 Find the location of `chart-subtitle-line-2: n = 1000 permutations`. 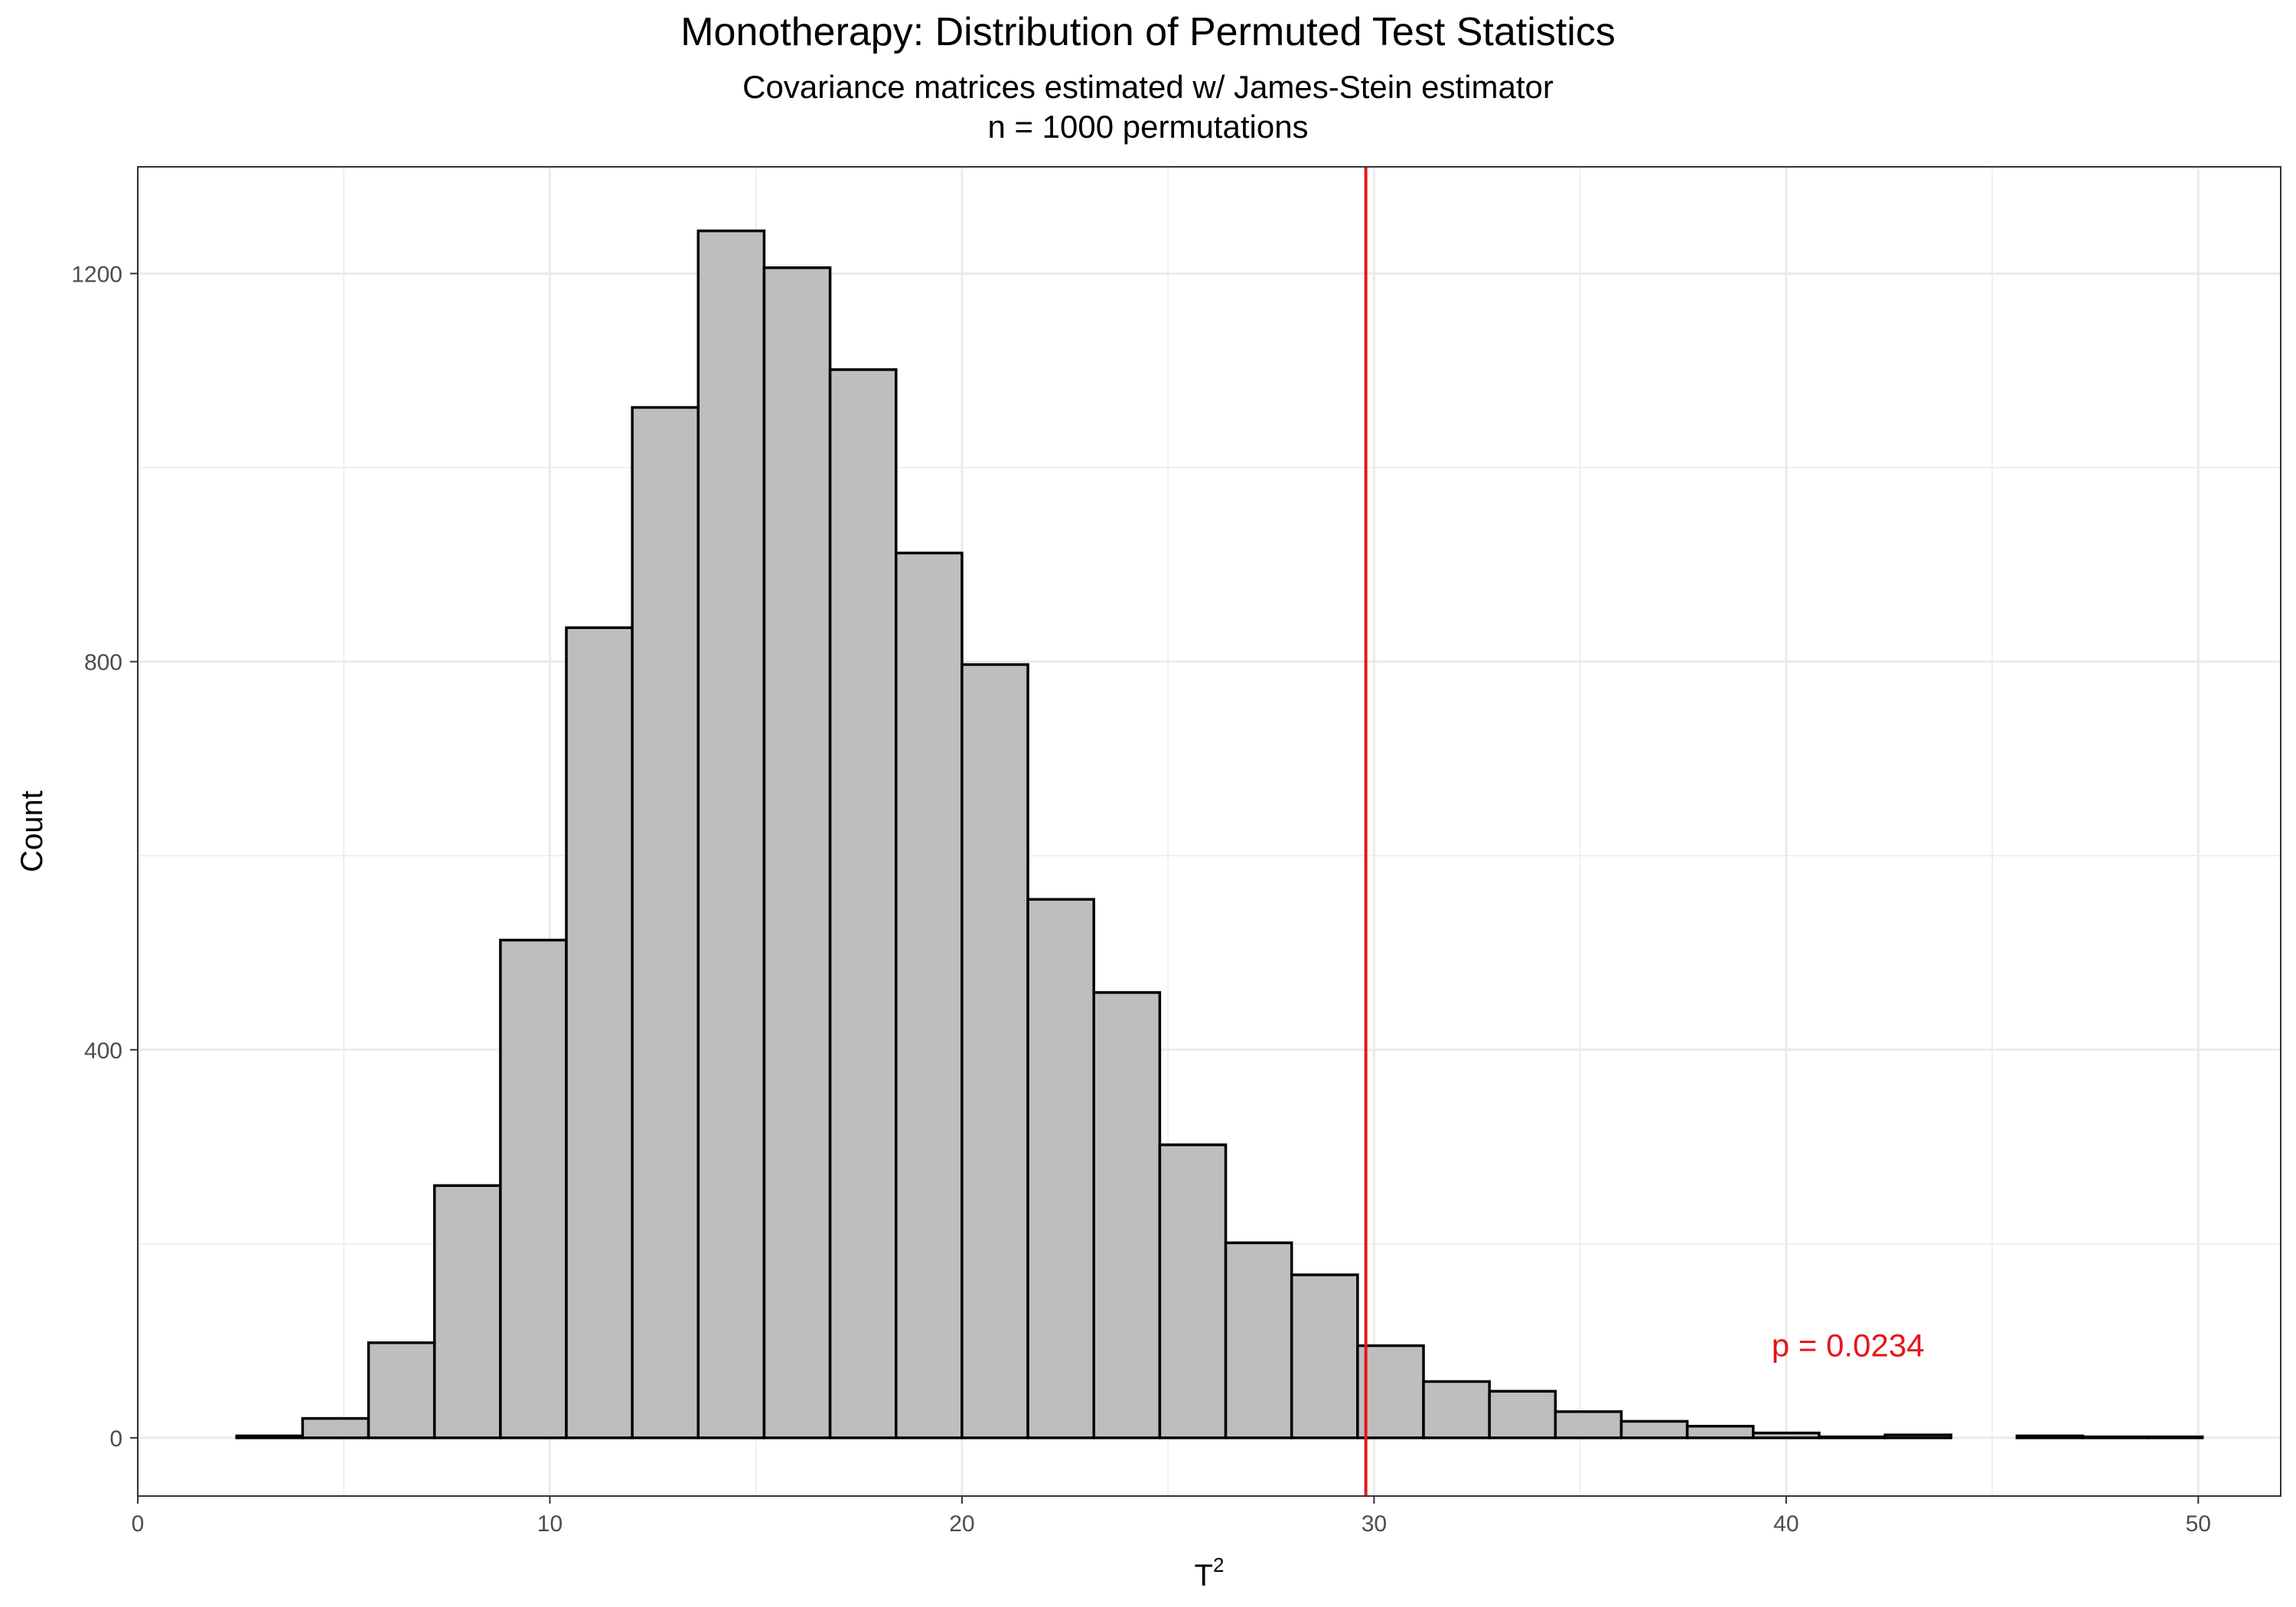

chart-subtitle-line-2: n = 1000 permutations is located at coordinates (1148, 127).